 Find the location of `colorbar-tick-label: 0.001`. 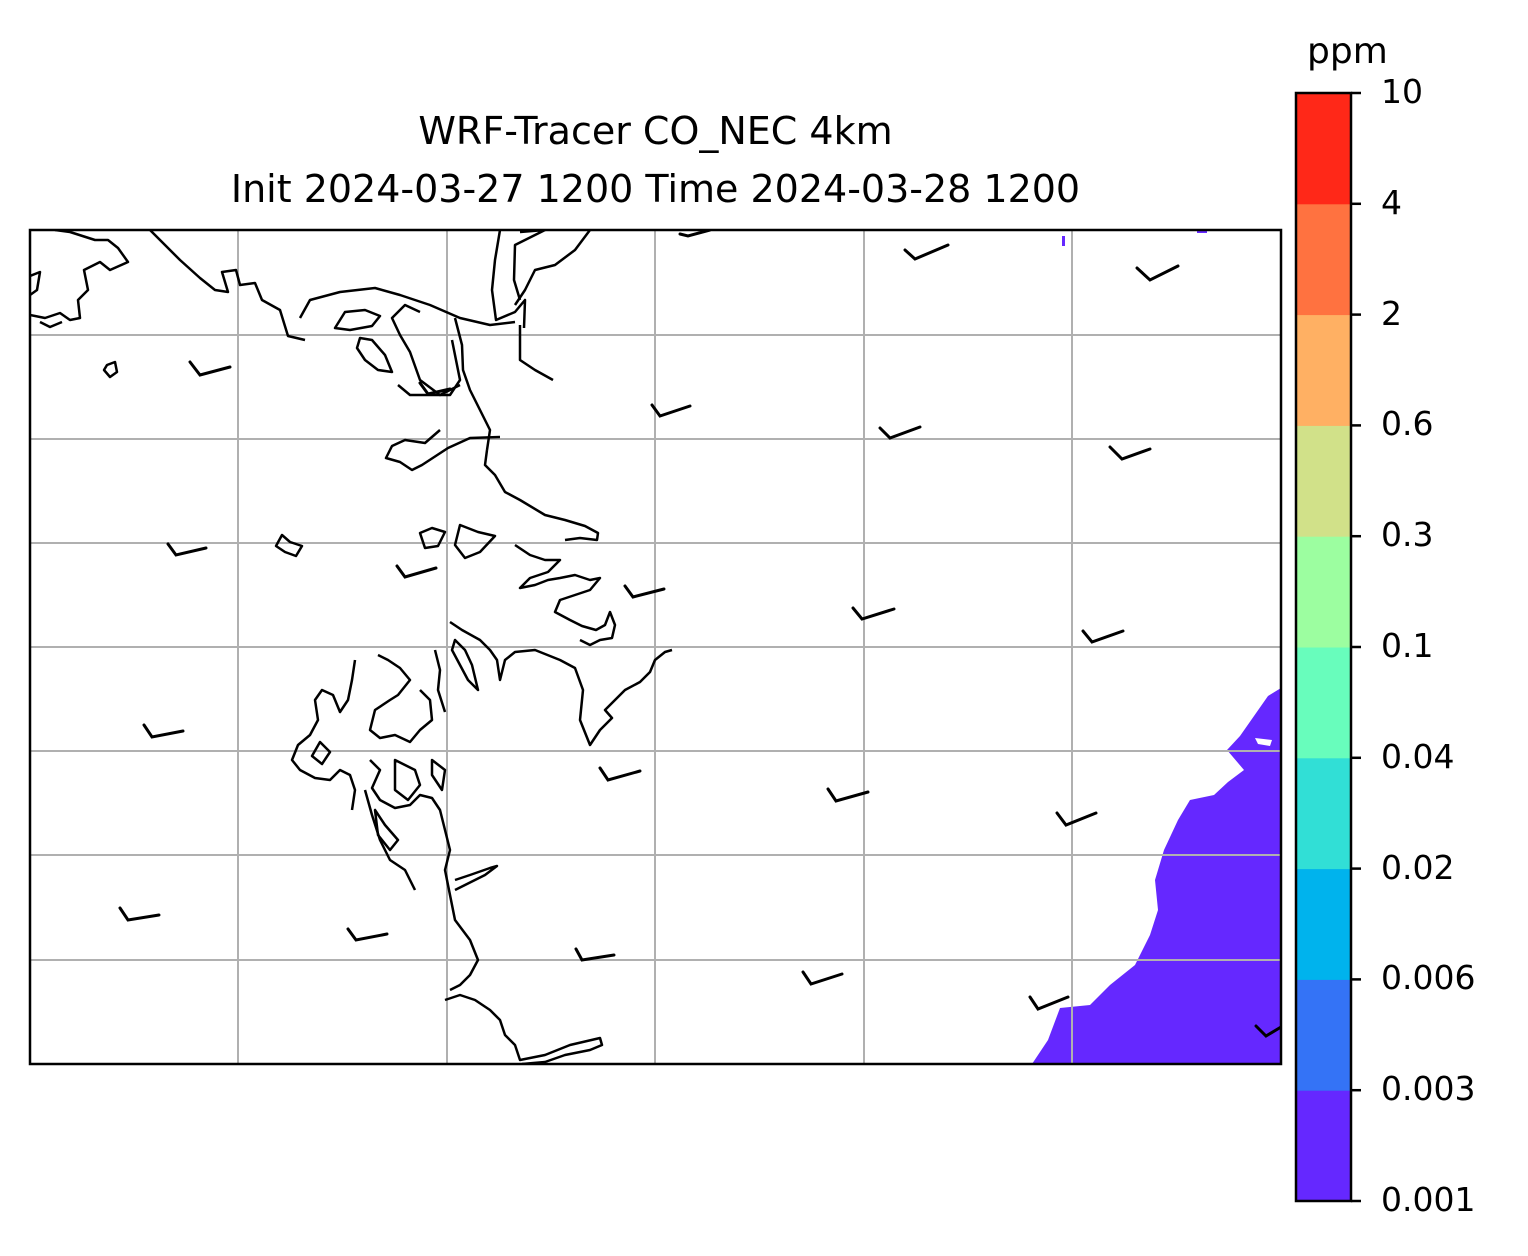

colorbar-tick-label: 0.001 is located at coordinates (1428, 1199).